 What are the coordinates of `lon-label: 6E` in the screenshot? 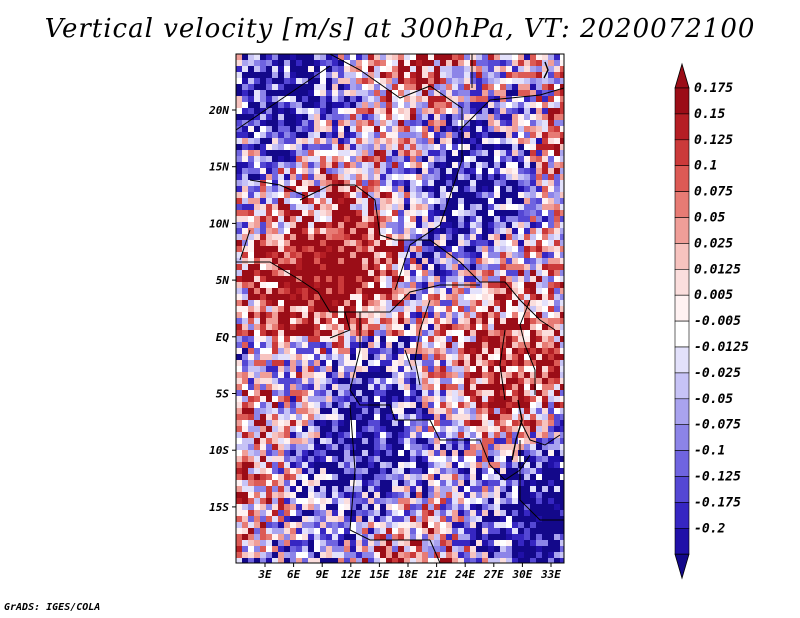 It's located at (294, 574).